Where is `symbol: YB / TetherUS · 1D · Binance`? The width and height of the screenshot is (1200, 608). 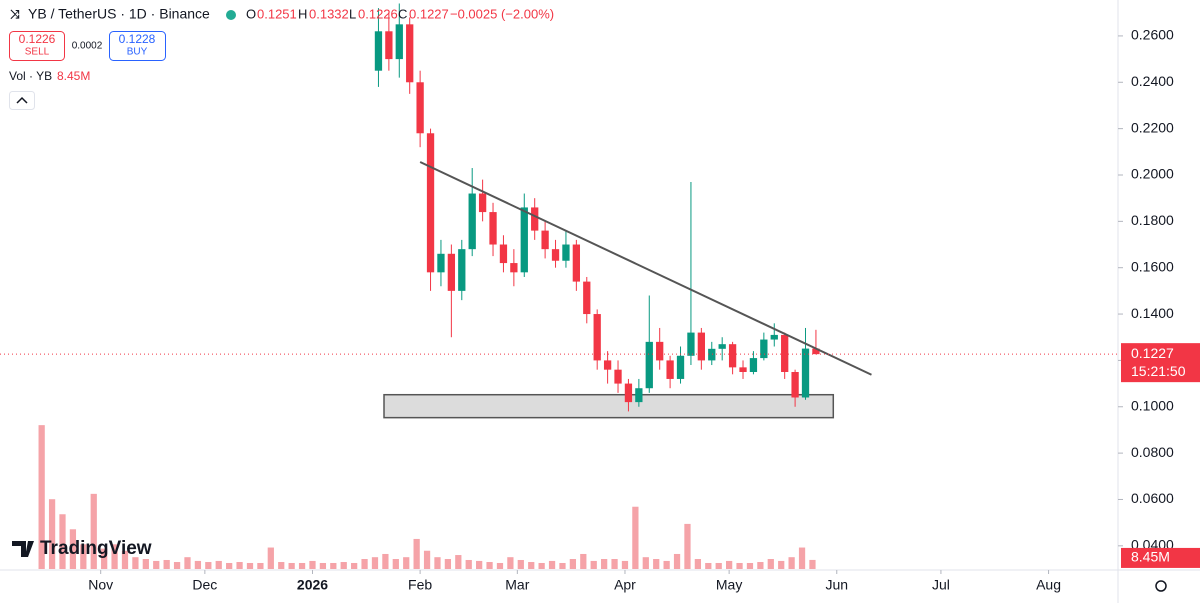 symbol: YB / TetherUS · 1D · Binance is located at coordinates (119, 14).